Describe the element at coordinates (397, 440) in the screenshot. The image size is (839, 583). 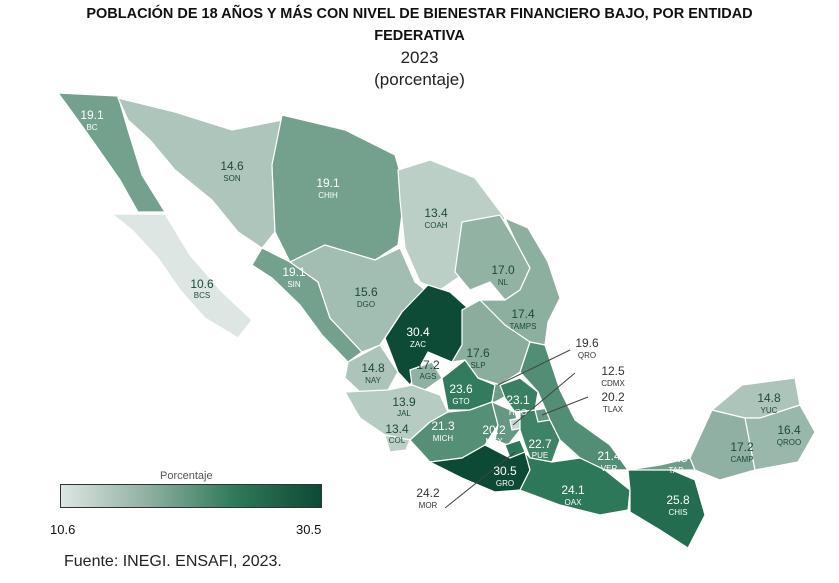
I see `label-abbr-col: COL` at that location.